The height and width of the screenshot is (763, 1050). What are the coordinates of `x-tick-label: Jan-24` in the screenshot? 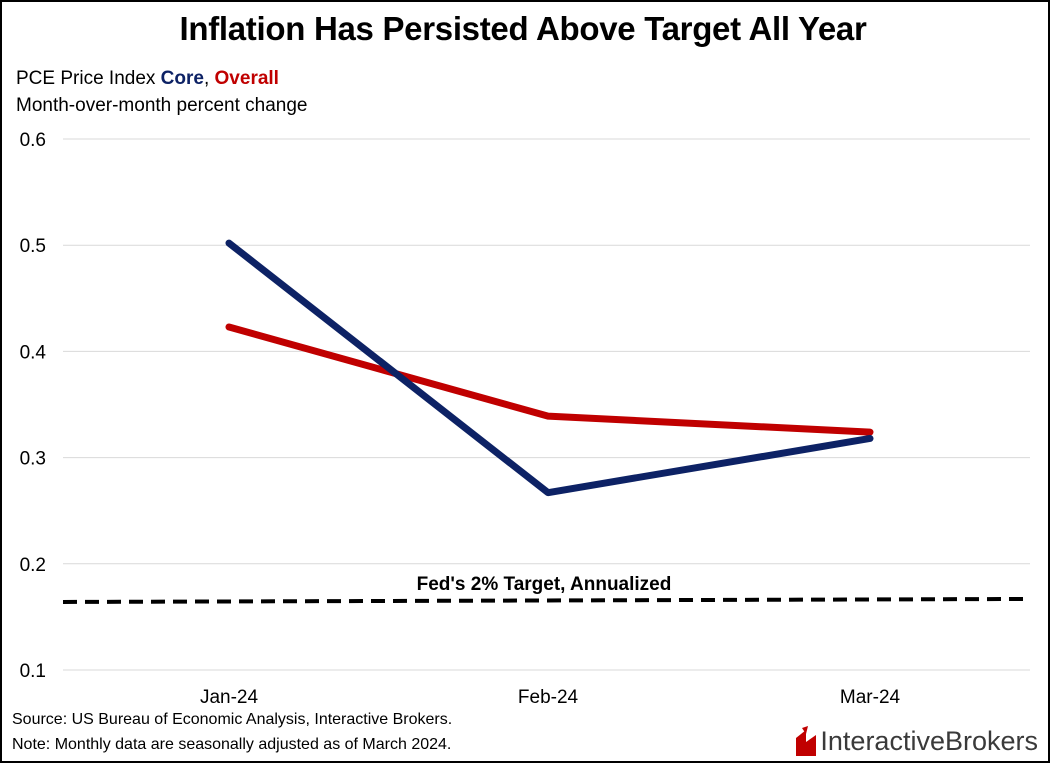 It's located at (229, 697).